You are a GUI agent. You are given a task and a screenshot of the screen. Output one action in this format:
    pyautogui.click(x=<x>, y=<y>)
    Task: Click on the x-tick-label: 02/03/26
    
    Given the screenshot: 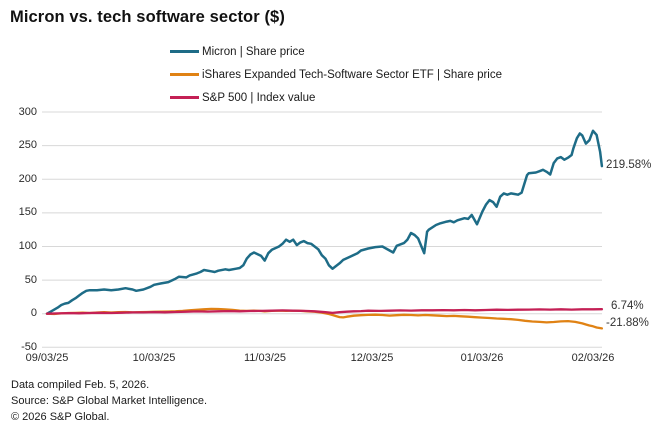 What is the action you would take?
    pyautogui.click(x=593, y=358)
    